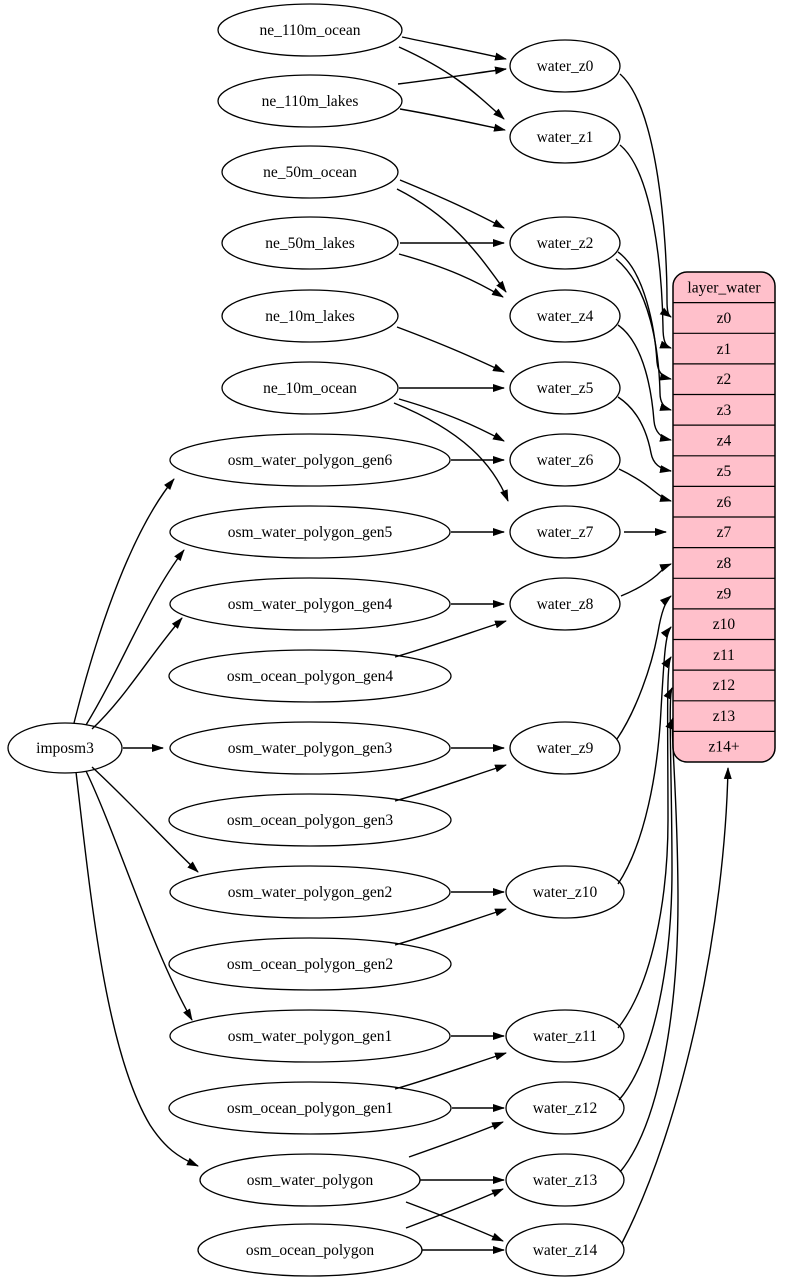 The image size is (786, 1283). I want to click on record-row-z0: z0, so click(724, 318).